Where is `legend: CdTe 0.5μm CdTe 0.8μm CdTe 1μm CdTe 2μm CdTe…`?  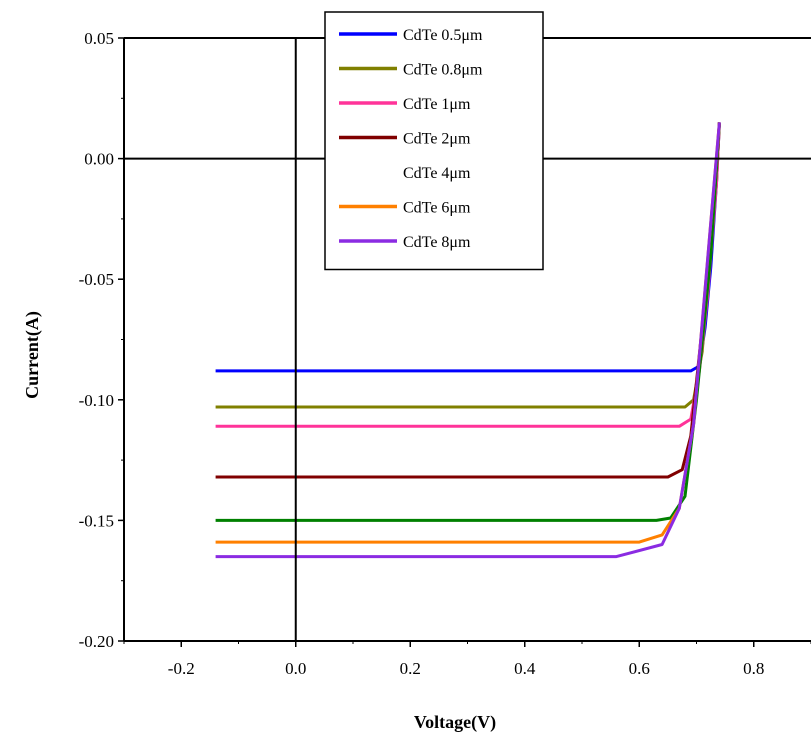
legend: CdTe 0.5μm CdTe 0.8μm CdTe 1μm CdTe 2μm CdTe… is located at coordinates (434, 141).